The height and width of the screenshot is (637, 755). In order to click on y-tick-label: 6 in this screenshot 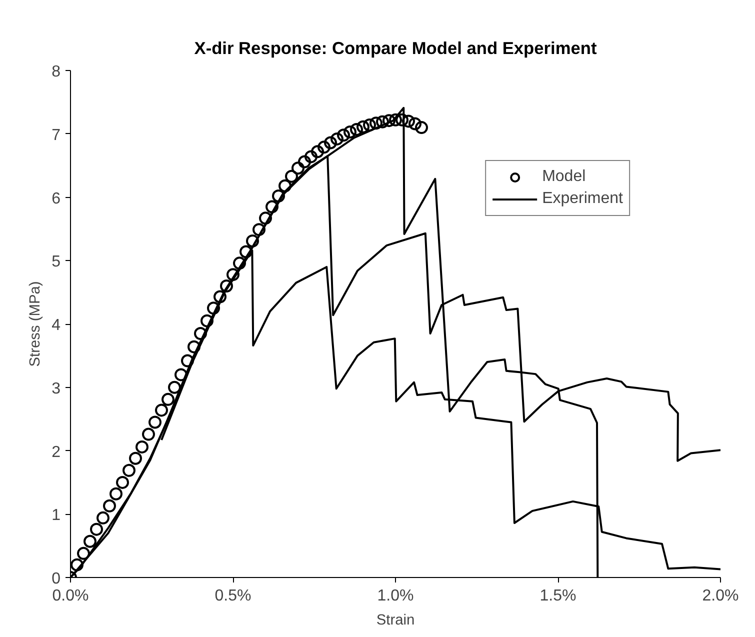, I will do `click(56, 199)`.